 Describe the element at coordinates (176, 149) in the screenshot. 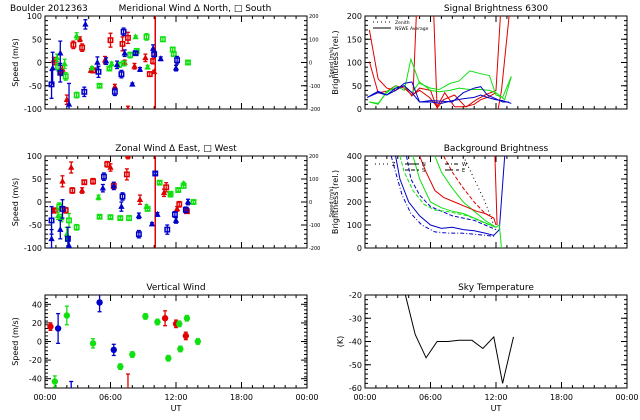

I see `chart-title: Zonal Wind Δ East, □ West` at that location.